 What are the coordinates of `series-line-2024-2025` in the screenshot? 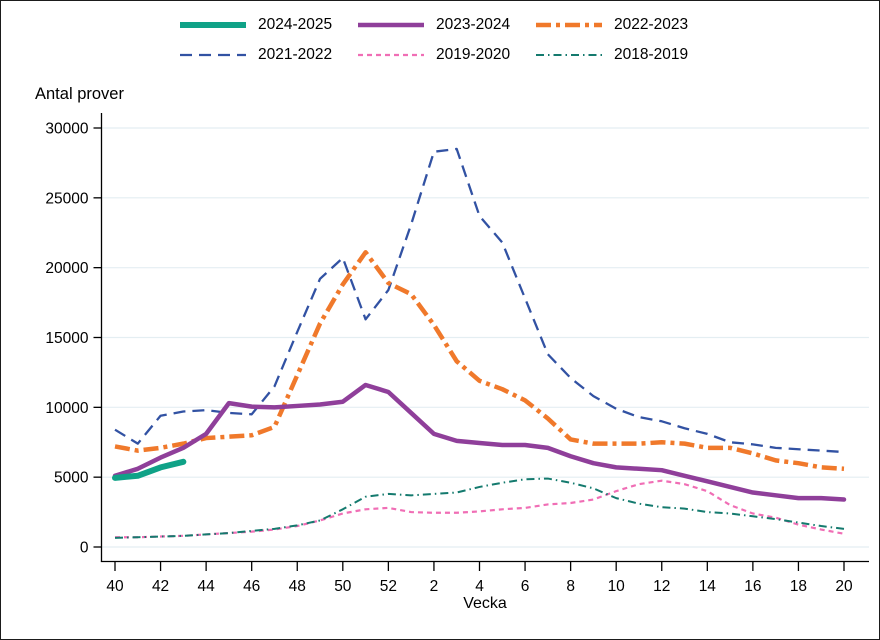 It's located at (149, 469).